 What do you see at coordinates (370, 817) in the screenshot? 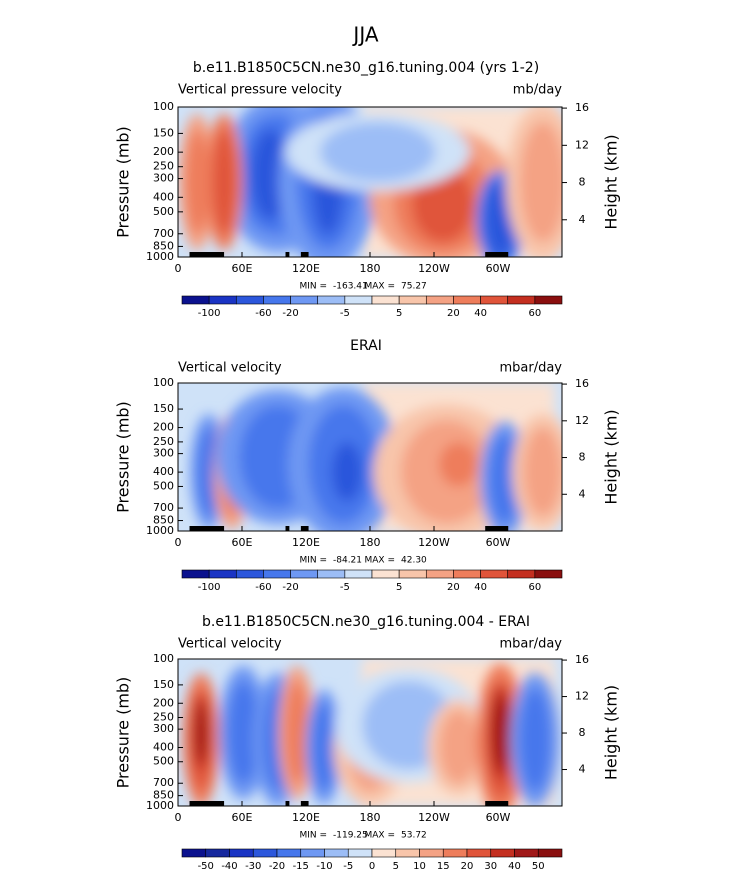
I see `x-tick-label: 180` at bounding box center [370, 817].